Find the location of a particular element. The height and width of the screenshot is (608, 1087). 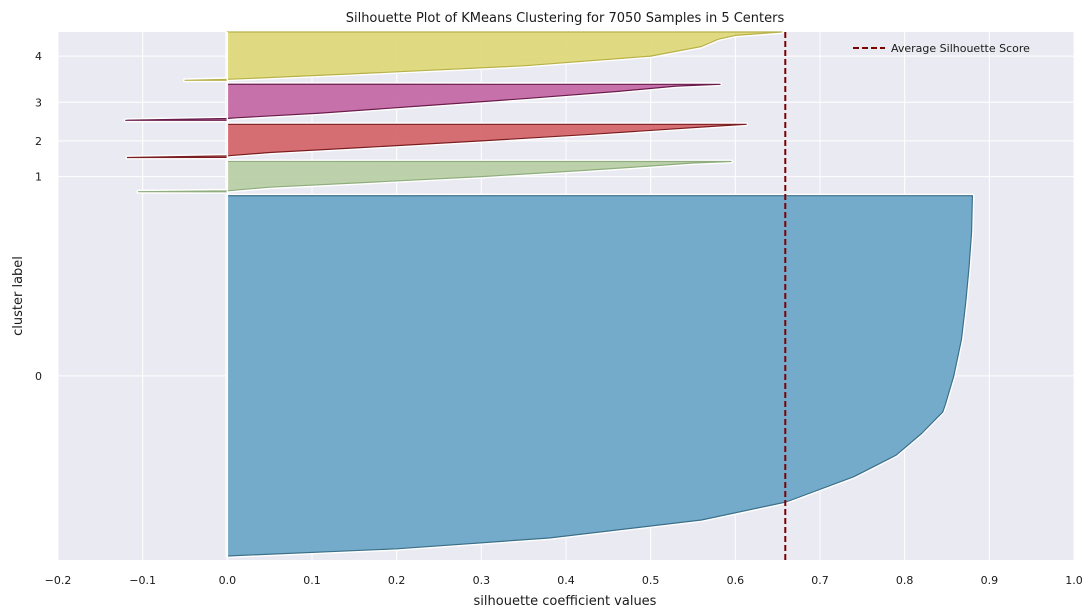

y-tick-label-2: 2 is located at coordinates (38, 141).